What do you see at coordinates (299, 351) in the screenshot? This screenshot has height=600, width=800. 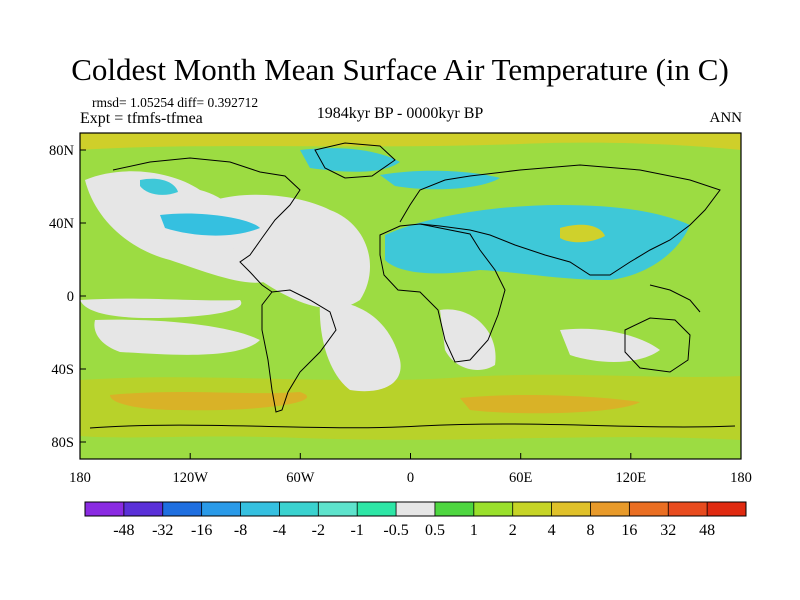 I see `coast-south-america` at bounding box center [299, 351].